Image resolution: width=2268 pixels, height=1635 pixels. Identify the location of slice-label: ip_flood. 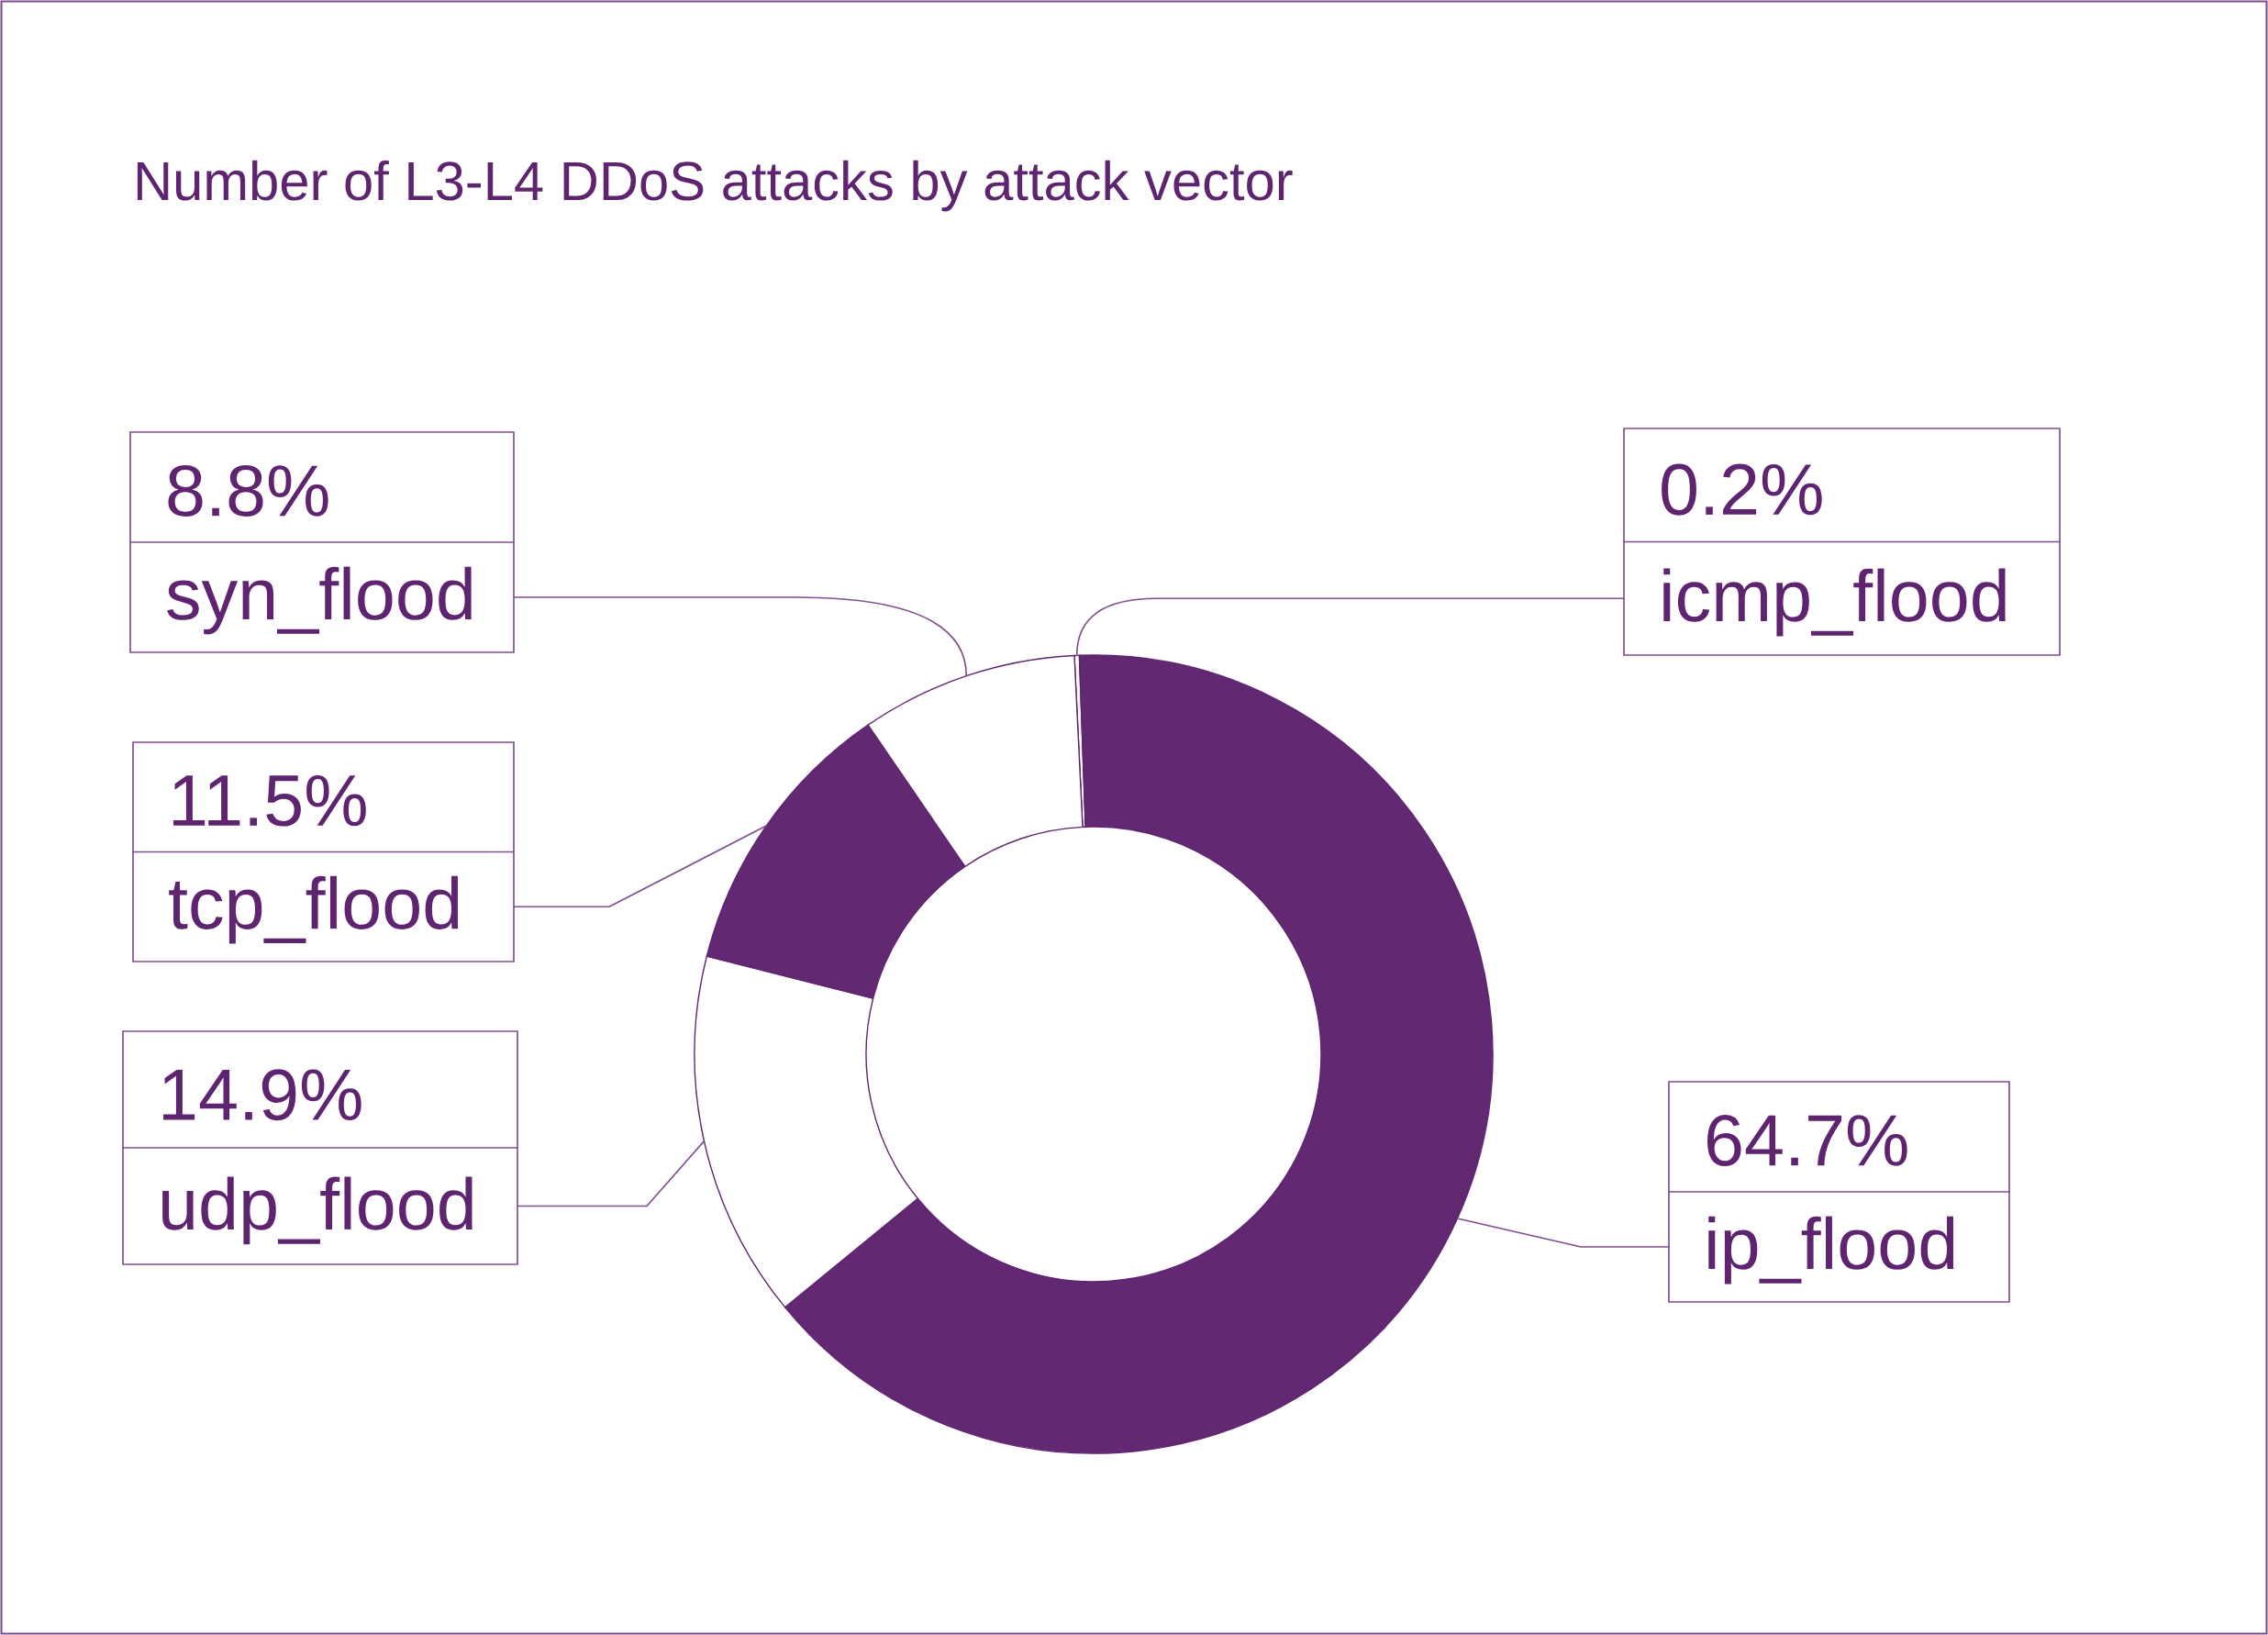
(1831, 1250).